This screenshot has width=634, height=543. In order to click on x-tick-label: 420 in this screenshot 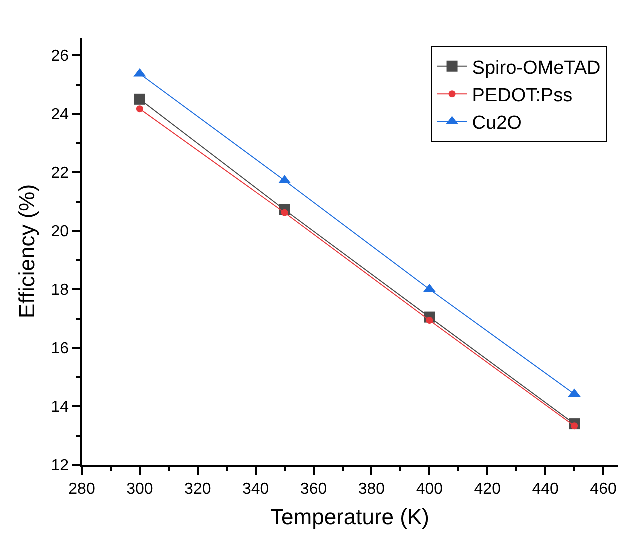, I will do `click(488, 489)`.